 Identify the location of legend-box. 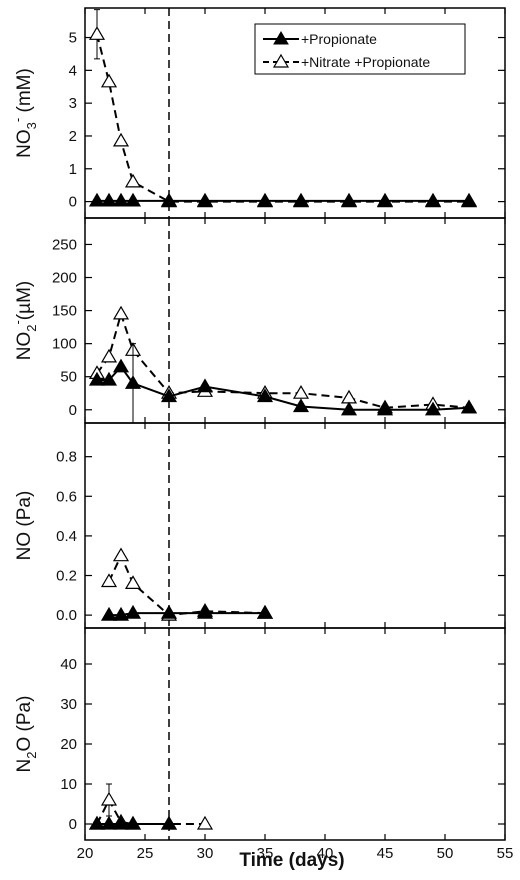
(360, 49).